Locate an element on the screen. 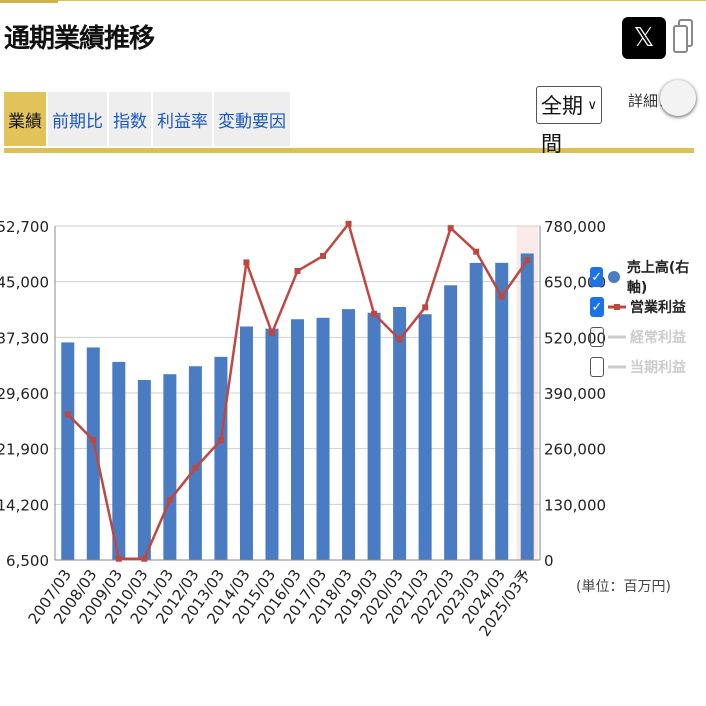 This screenshot has height=706, width=706. detail-toggle is located at coordinates (678, 98).